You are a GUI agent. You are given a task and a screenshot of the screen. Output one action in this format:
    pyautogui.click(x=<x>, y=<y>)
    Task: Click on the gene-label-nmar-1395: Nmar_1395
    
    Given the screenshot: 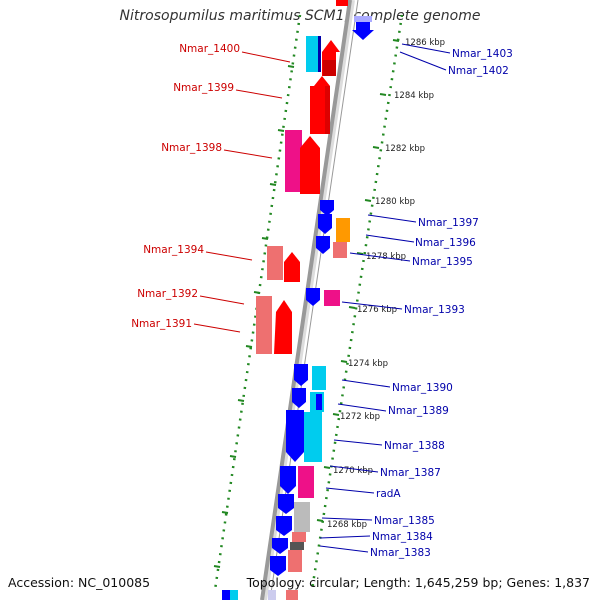 What is the action you would take?
    pyautogui.click(x=442, y=262)
    